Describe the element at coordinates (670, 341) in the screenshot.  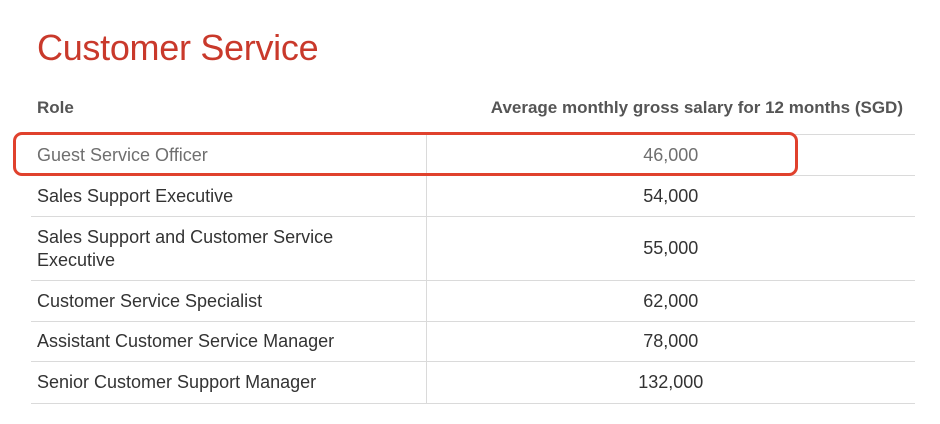
I see `salary-cell: 78,000` at that location.